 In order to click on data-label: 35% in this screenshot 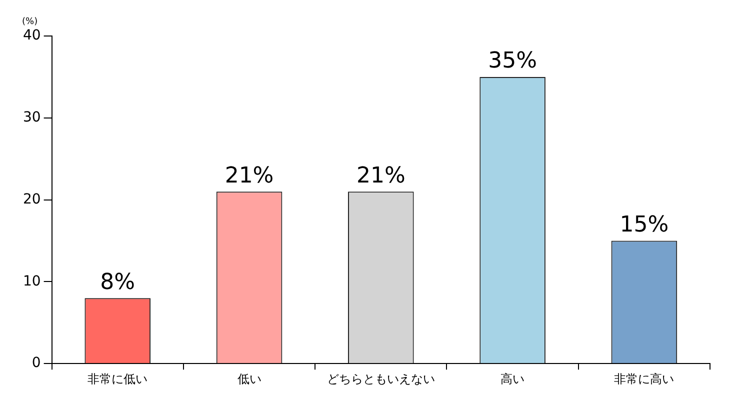, I will do `click(512, 61)`.